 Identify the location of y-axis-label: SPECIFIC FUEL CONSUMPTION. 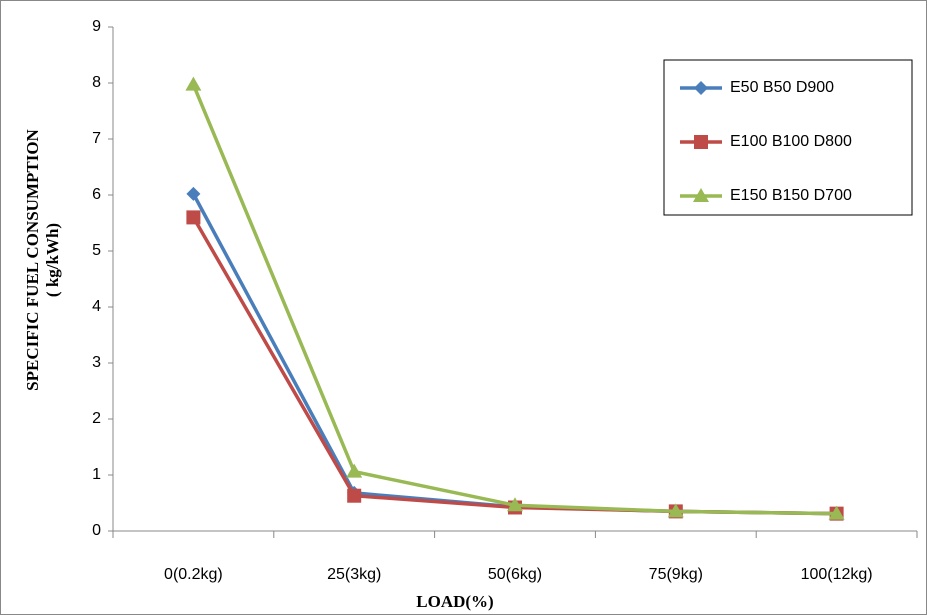
(32, 259).